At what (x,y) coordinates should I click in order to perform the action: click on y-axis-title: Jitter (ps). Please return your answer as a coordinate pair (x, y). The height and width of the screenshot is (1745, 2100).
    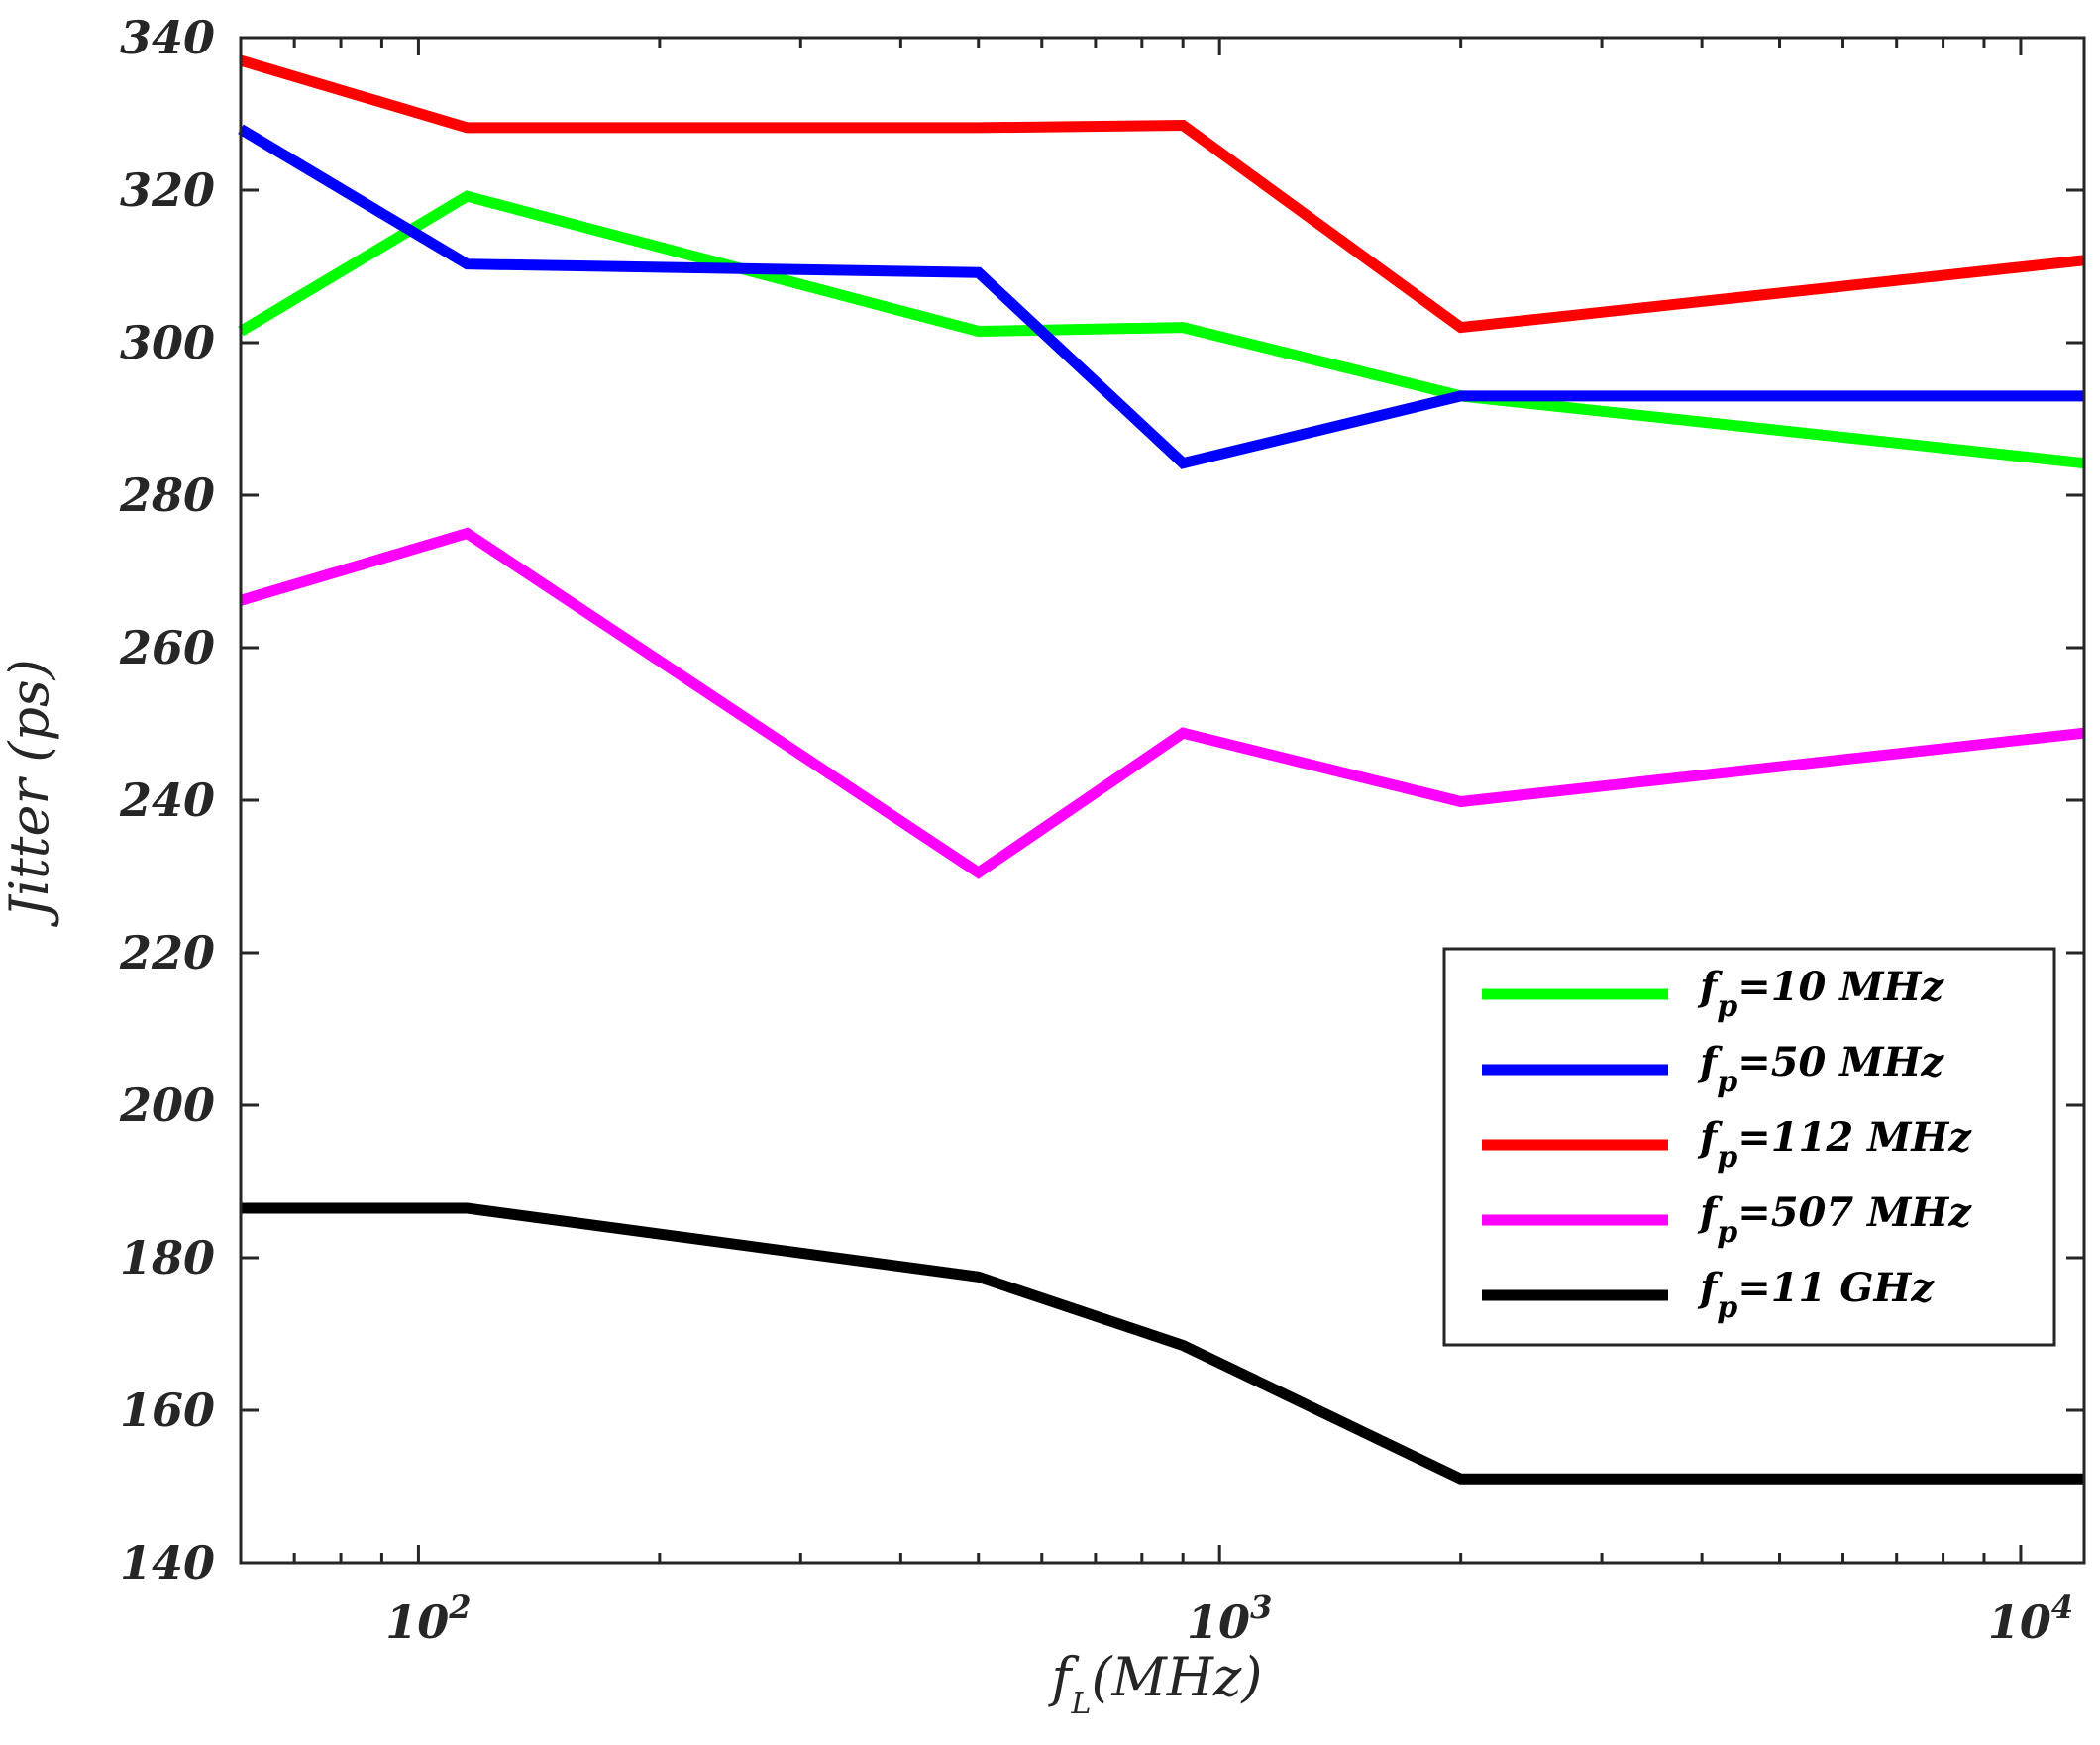
    Looking at the image, I should click on (30, 793).